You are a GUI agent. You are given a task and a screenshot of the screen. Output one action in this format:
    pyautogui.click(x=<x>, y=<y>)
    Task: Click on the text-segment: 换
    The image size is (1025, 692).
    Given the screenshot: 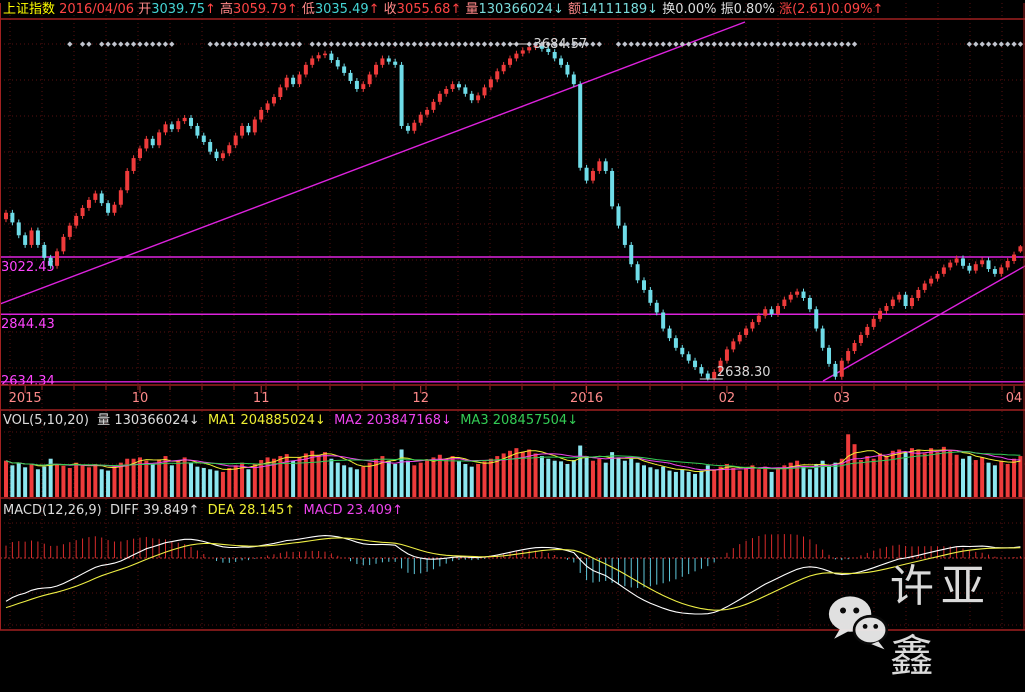 What is the action you would take?
    pyautogui.click(x=669, y=9)
    